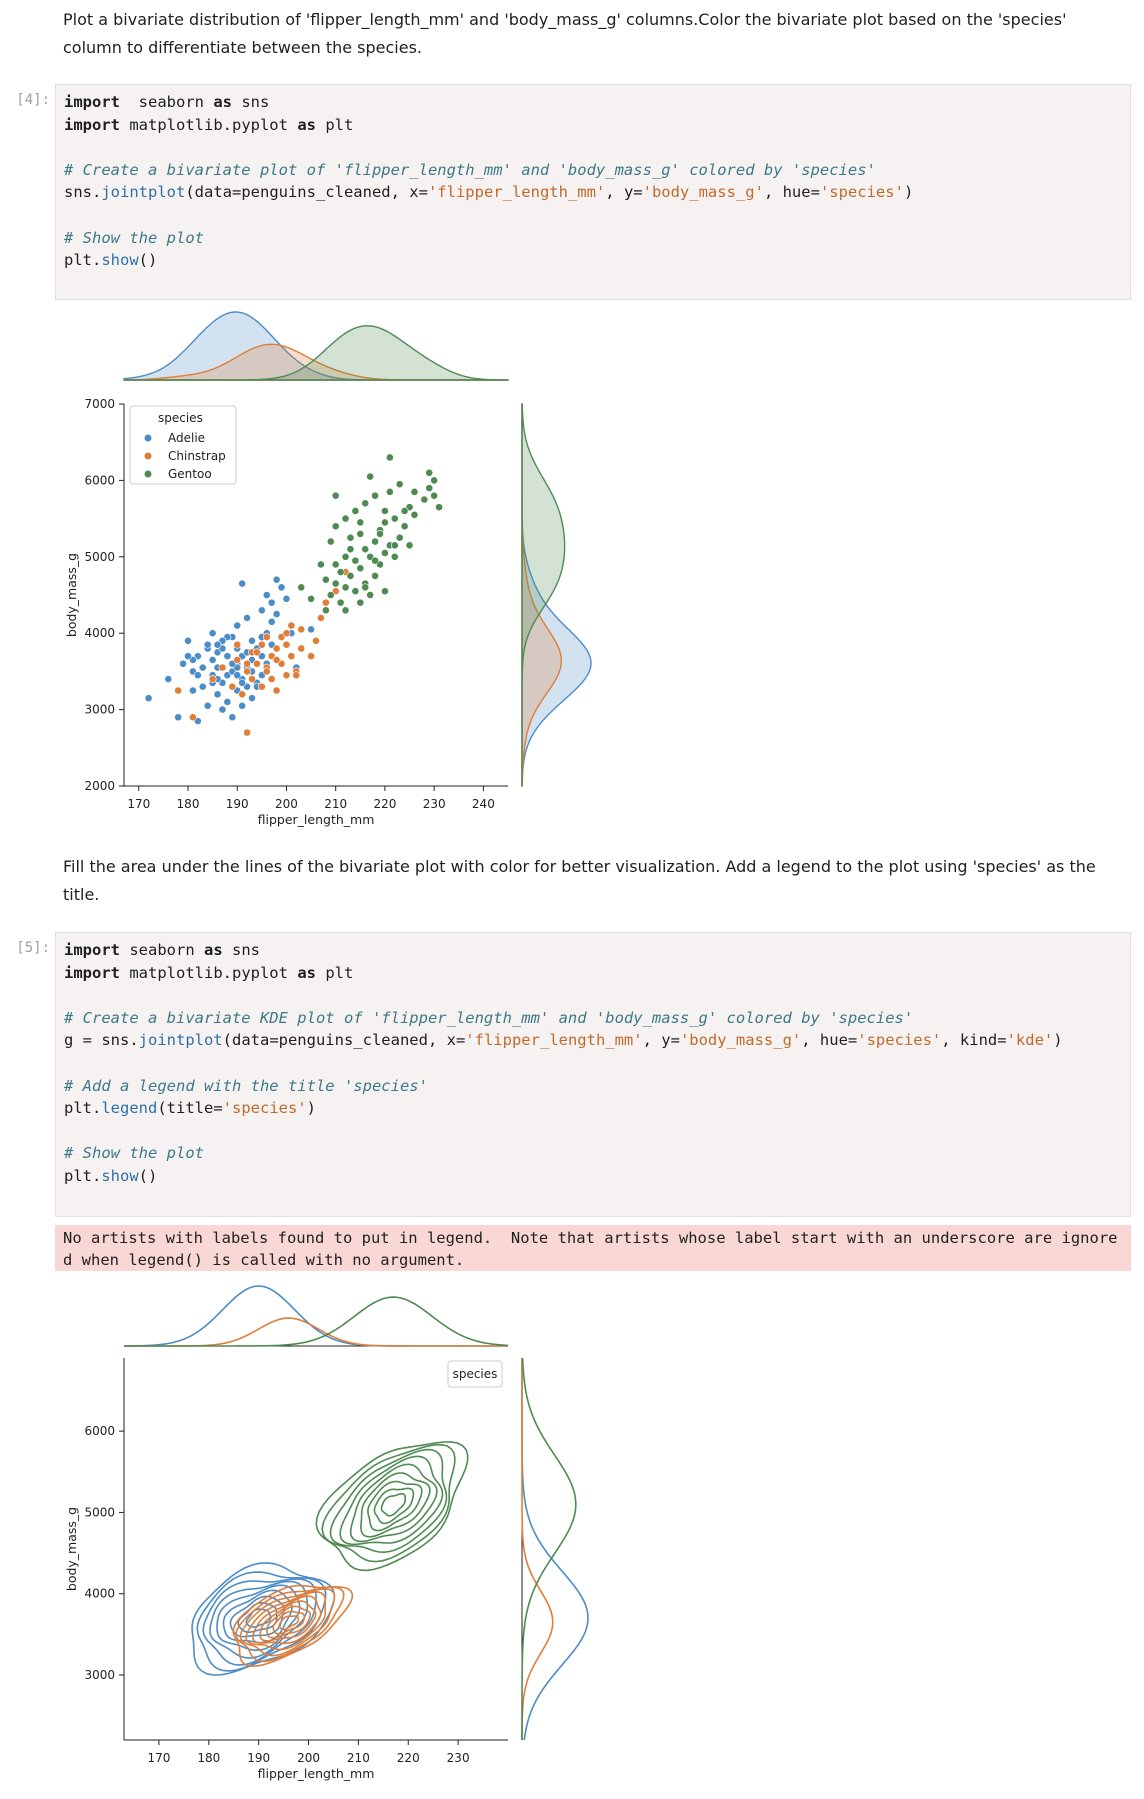 Image resolution: width=1144 pixels, height=1799 pixels. Describe the element at coordinates (246, 1085) in the screenshot. I see `code-token: # Add a legend with the title 'species'` at that location.